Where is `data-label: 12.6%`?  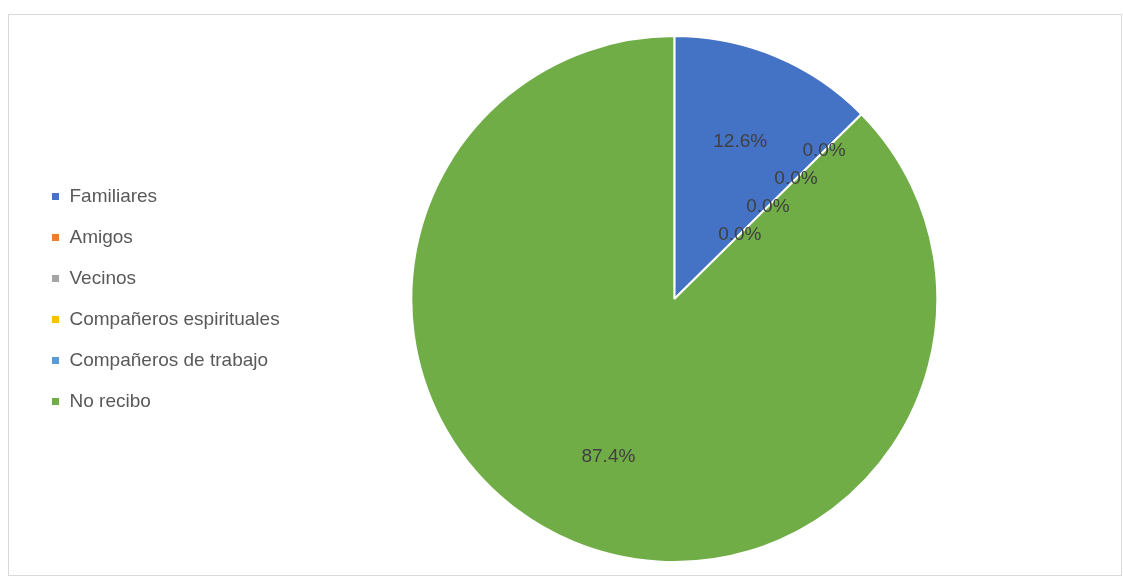 data-label: 12.6% is located at coordinates (740, 140).